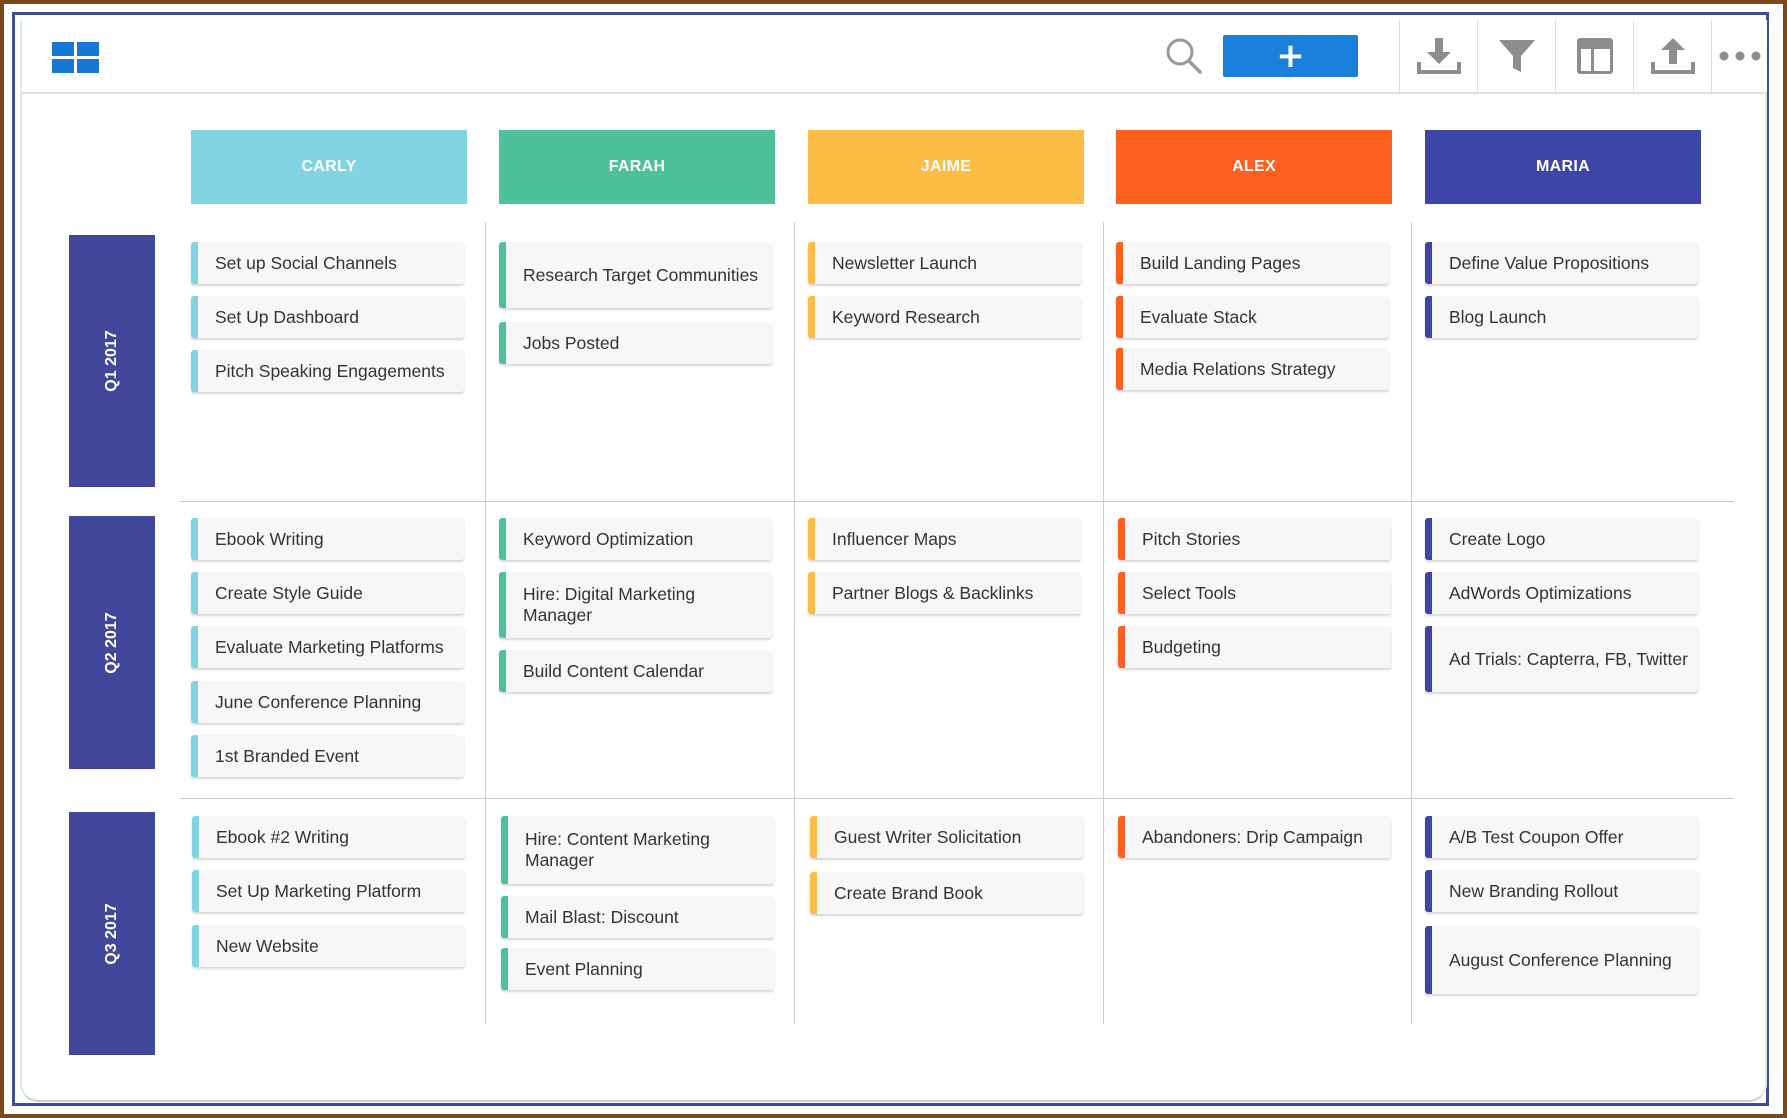 The height and width of the screenshot is (1118, 1787). I want to click on task-card: Hire: Content Marketing Manager, so click(637, 850).